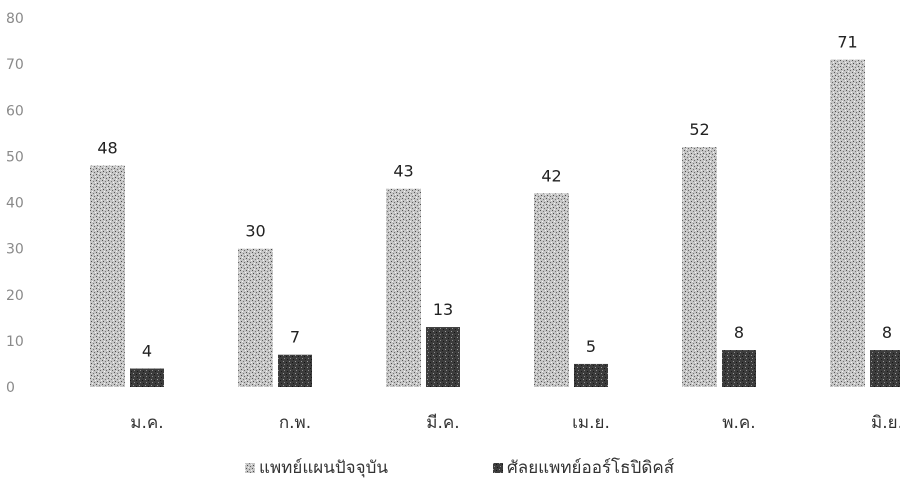 The image size is (900, 488). I want to click on legend-label: แพทย์แผนปัจจุบัน, so click(323, 468).